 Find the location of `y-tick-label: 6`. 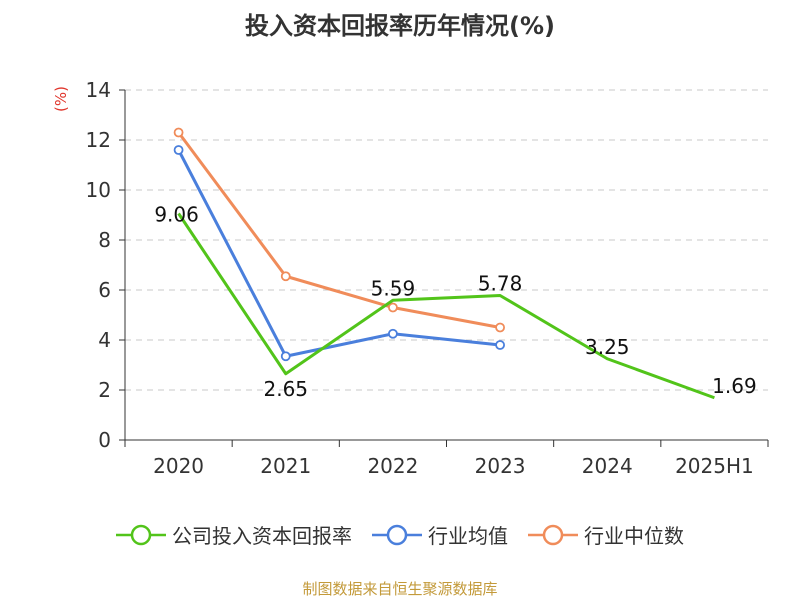

y-tick-label: 6 is located at coordinates (104, 290).